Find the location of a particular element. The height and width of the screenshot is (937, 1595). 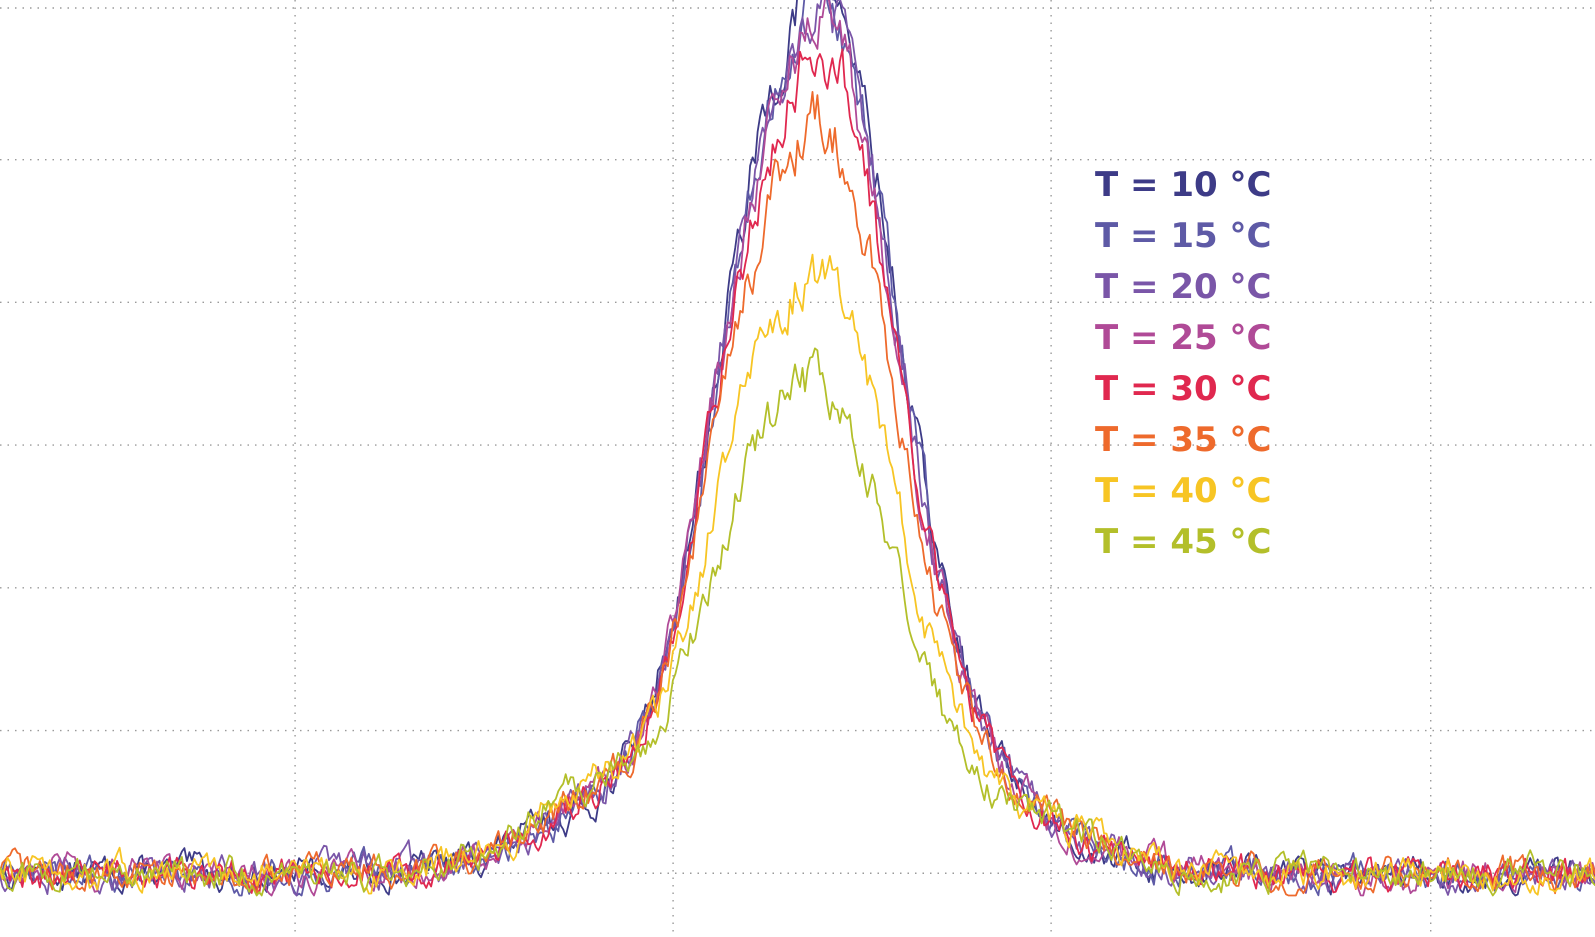

legend-entry-7: T = 40 °C is located at coordinates (1183, 491).